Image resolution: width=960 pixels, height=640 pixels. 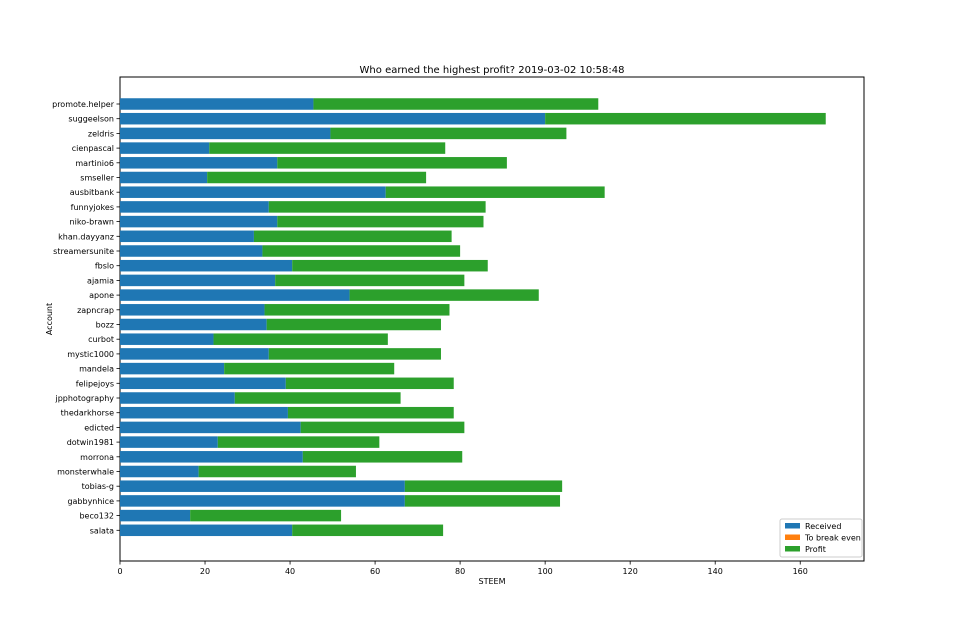 What do you see at coordinates (290, 571) in the screenshot?
I see `x-tick-label: 40` at bounding box center [290, 571].